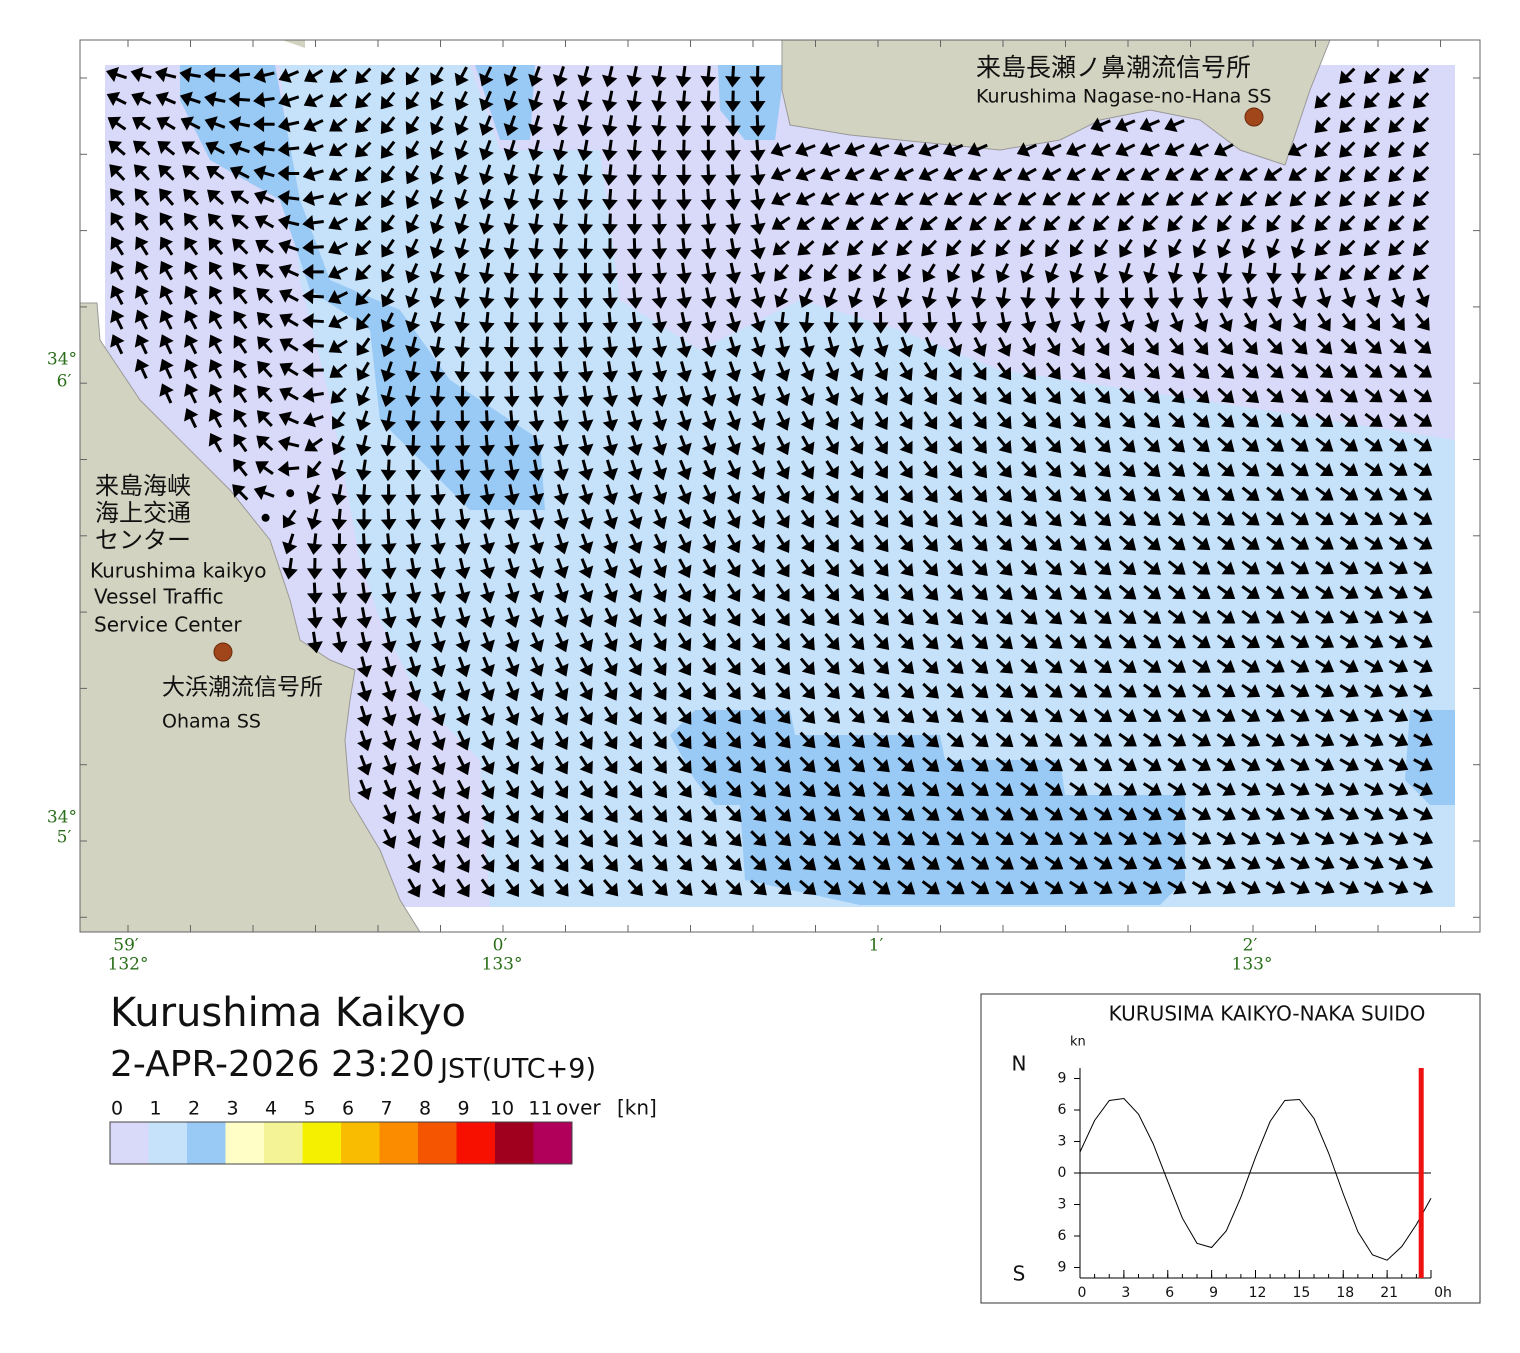 This screenshot has width=1520, height=1353. Describe the element at coordinates (272, 1064) in the screenshot. I see `map-datetime: 2-APR-2026 23:20` at that location.